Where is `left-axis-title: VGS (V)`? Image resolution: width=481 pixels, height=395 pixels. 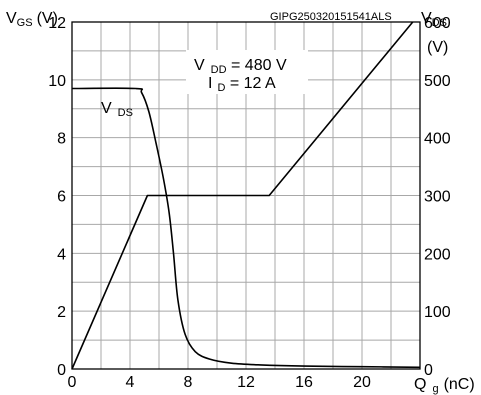
left-axis-title: VGS (V) is located at coordinates (32, 19).